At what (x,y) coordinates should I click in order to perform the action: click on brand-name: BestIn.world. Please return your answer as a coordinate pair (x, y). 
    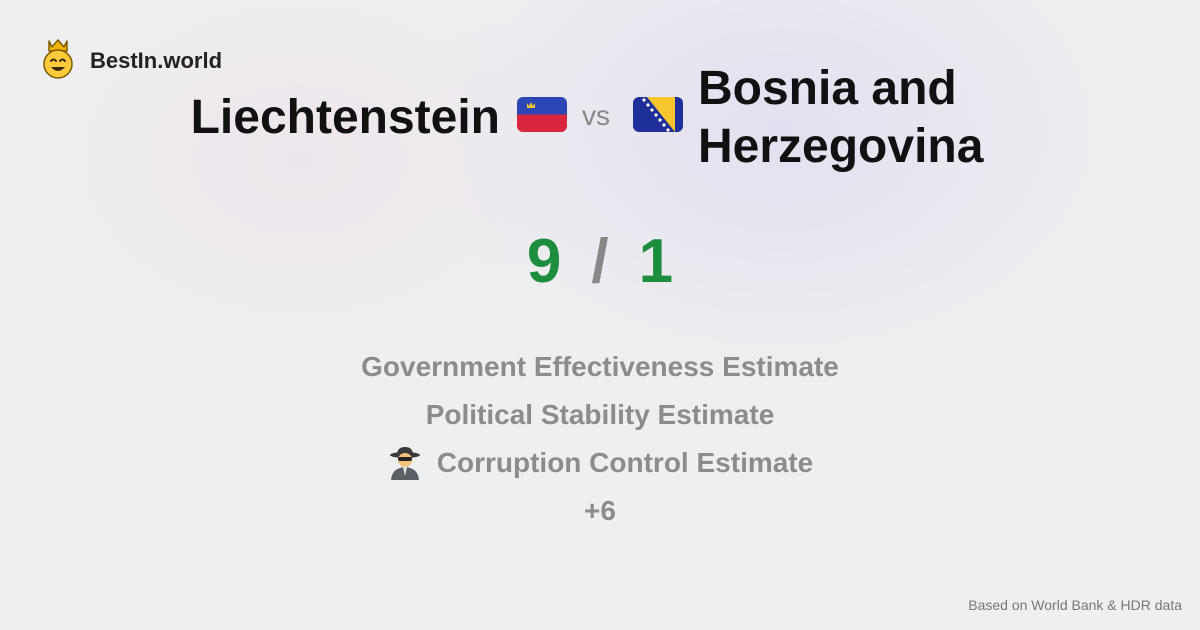
    Looking at the image, I should click on (156, 60).